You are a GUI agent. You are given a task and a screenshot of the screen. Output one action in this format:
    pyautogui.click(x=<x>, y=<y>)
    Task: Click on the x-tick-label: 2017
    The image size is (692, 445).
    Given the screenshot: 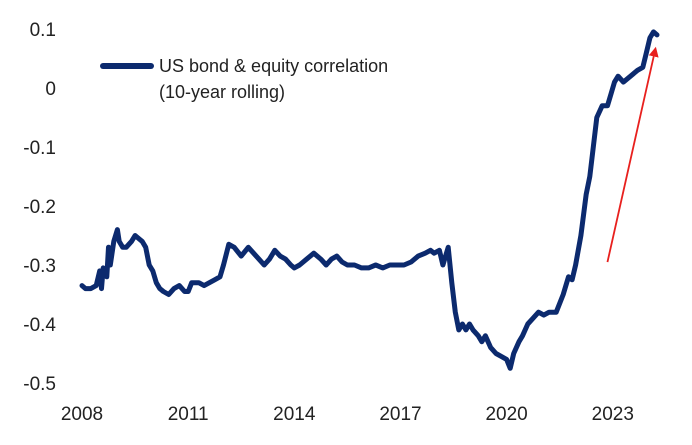 What is the action you would take?
    pyautogui.click(x=400, y=414)
    